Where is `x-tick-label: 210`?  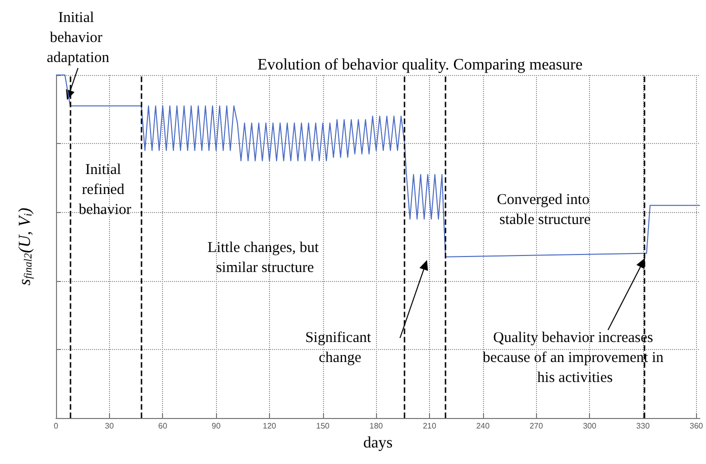
x-tick-label: 210 is located at coordinates (429, 426).